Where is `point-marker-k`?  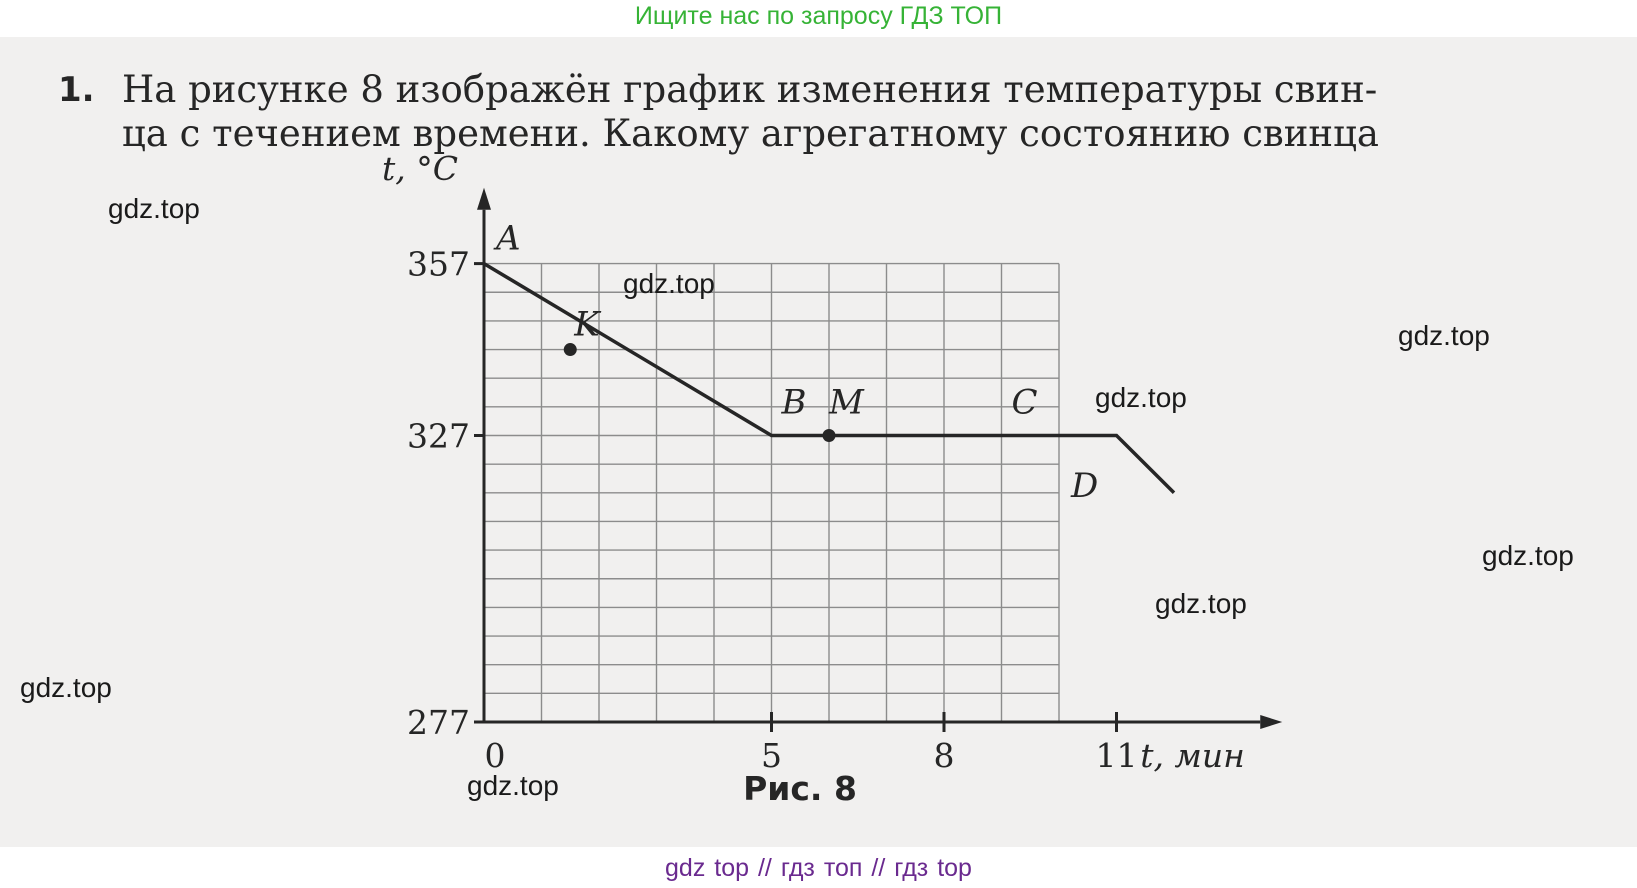
point-marker-k is located at coordinates (570, 350).